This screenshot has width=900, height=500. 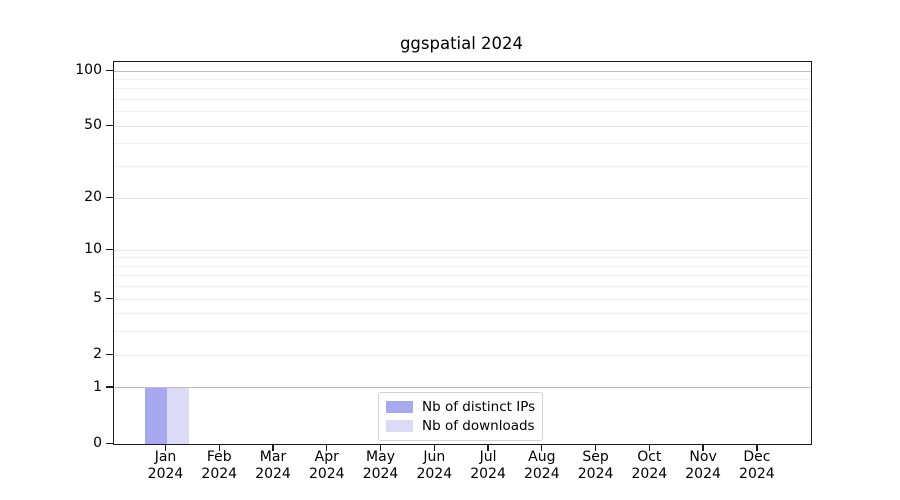 What do you see at coordinates (93, 197) in the screenshot?
I see `y-axis-tick-label: 20` at bounding box center [93, 197].